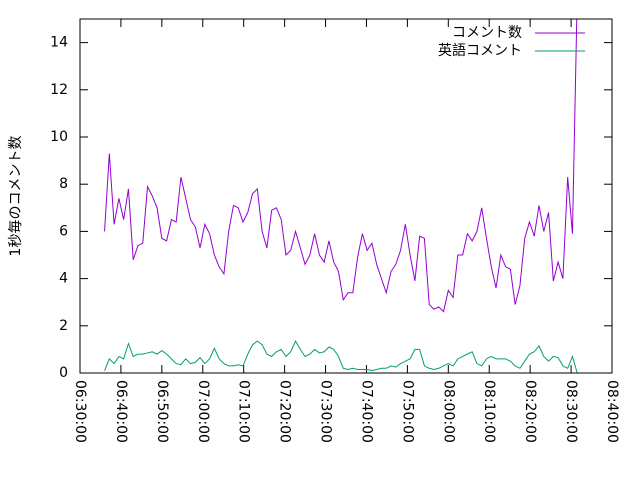 The height and width of the screenshot is (480, 640). I want to click on x-tick-label: 06:50:00, so click(162, 411).